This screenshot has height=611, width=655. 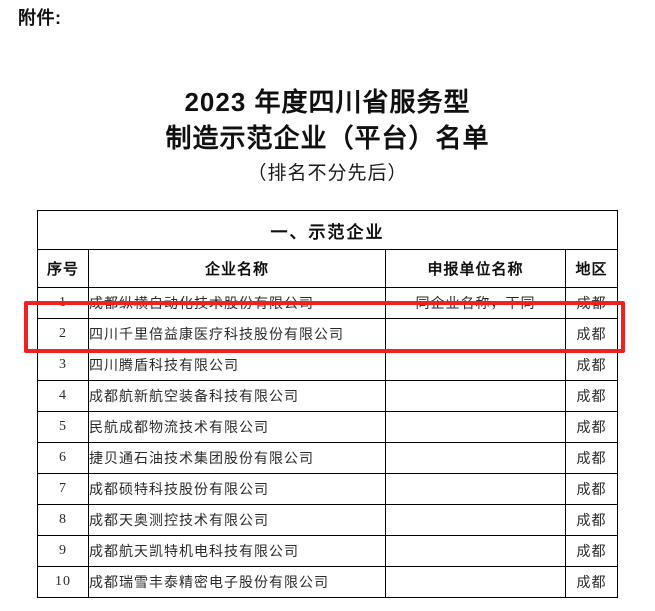 I want to click on table-row: 10 成都瑞雪丰泰精密电子股份有限公司 成都, so click(x=327, y=582).